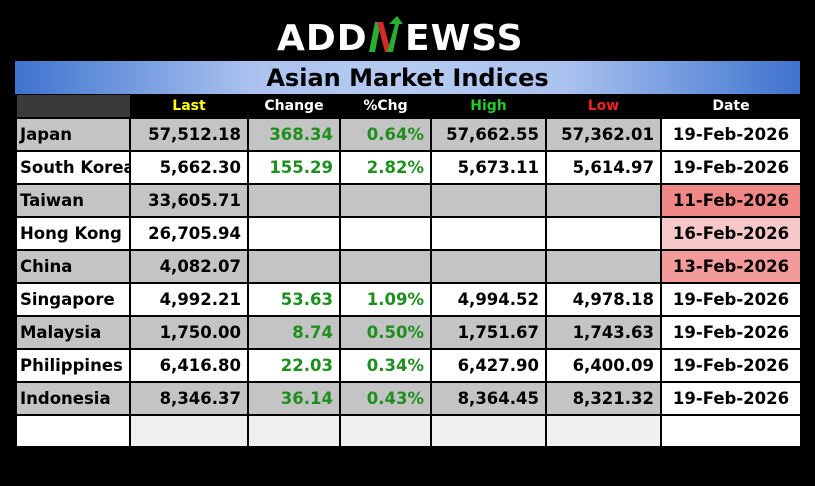 The width and height of the screenshot is (815, 486). I want to click on site-logo: ADD EWSS, so click(407, 36).